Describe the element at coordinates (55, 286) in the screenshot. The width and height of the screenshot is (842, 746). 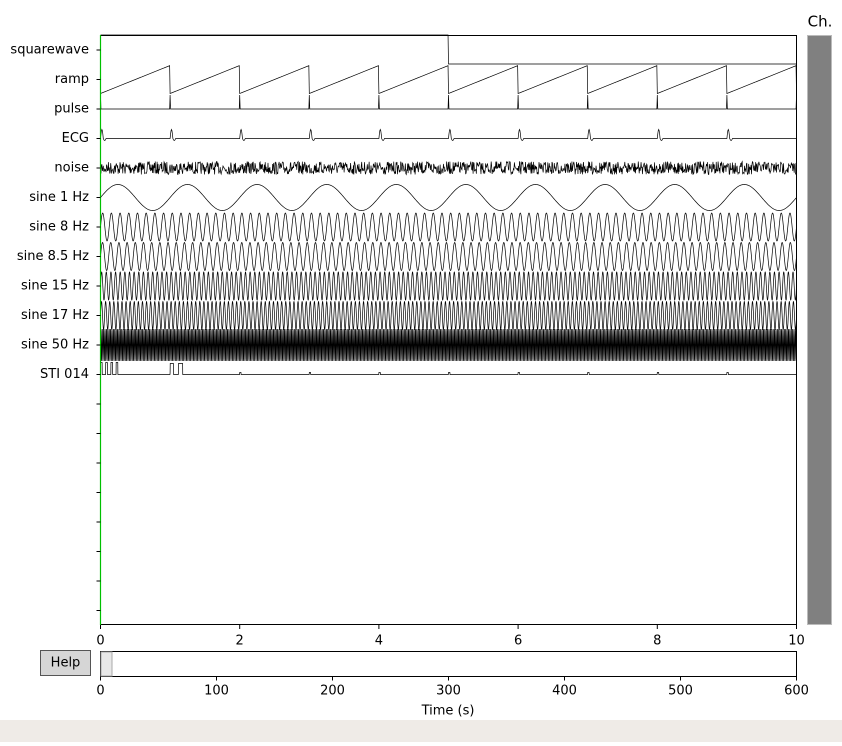
I see `channel-label: sine 15 Hz` at that location.